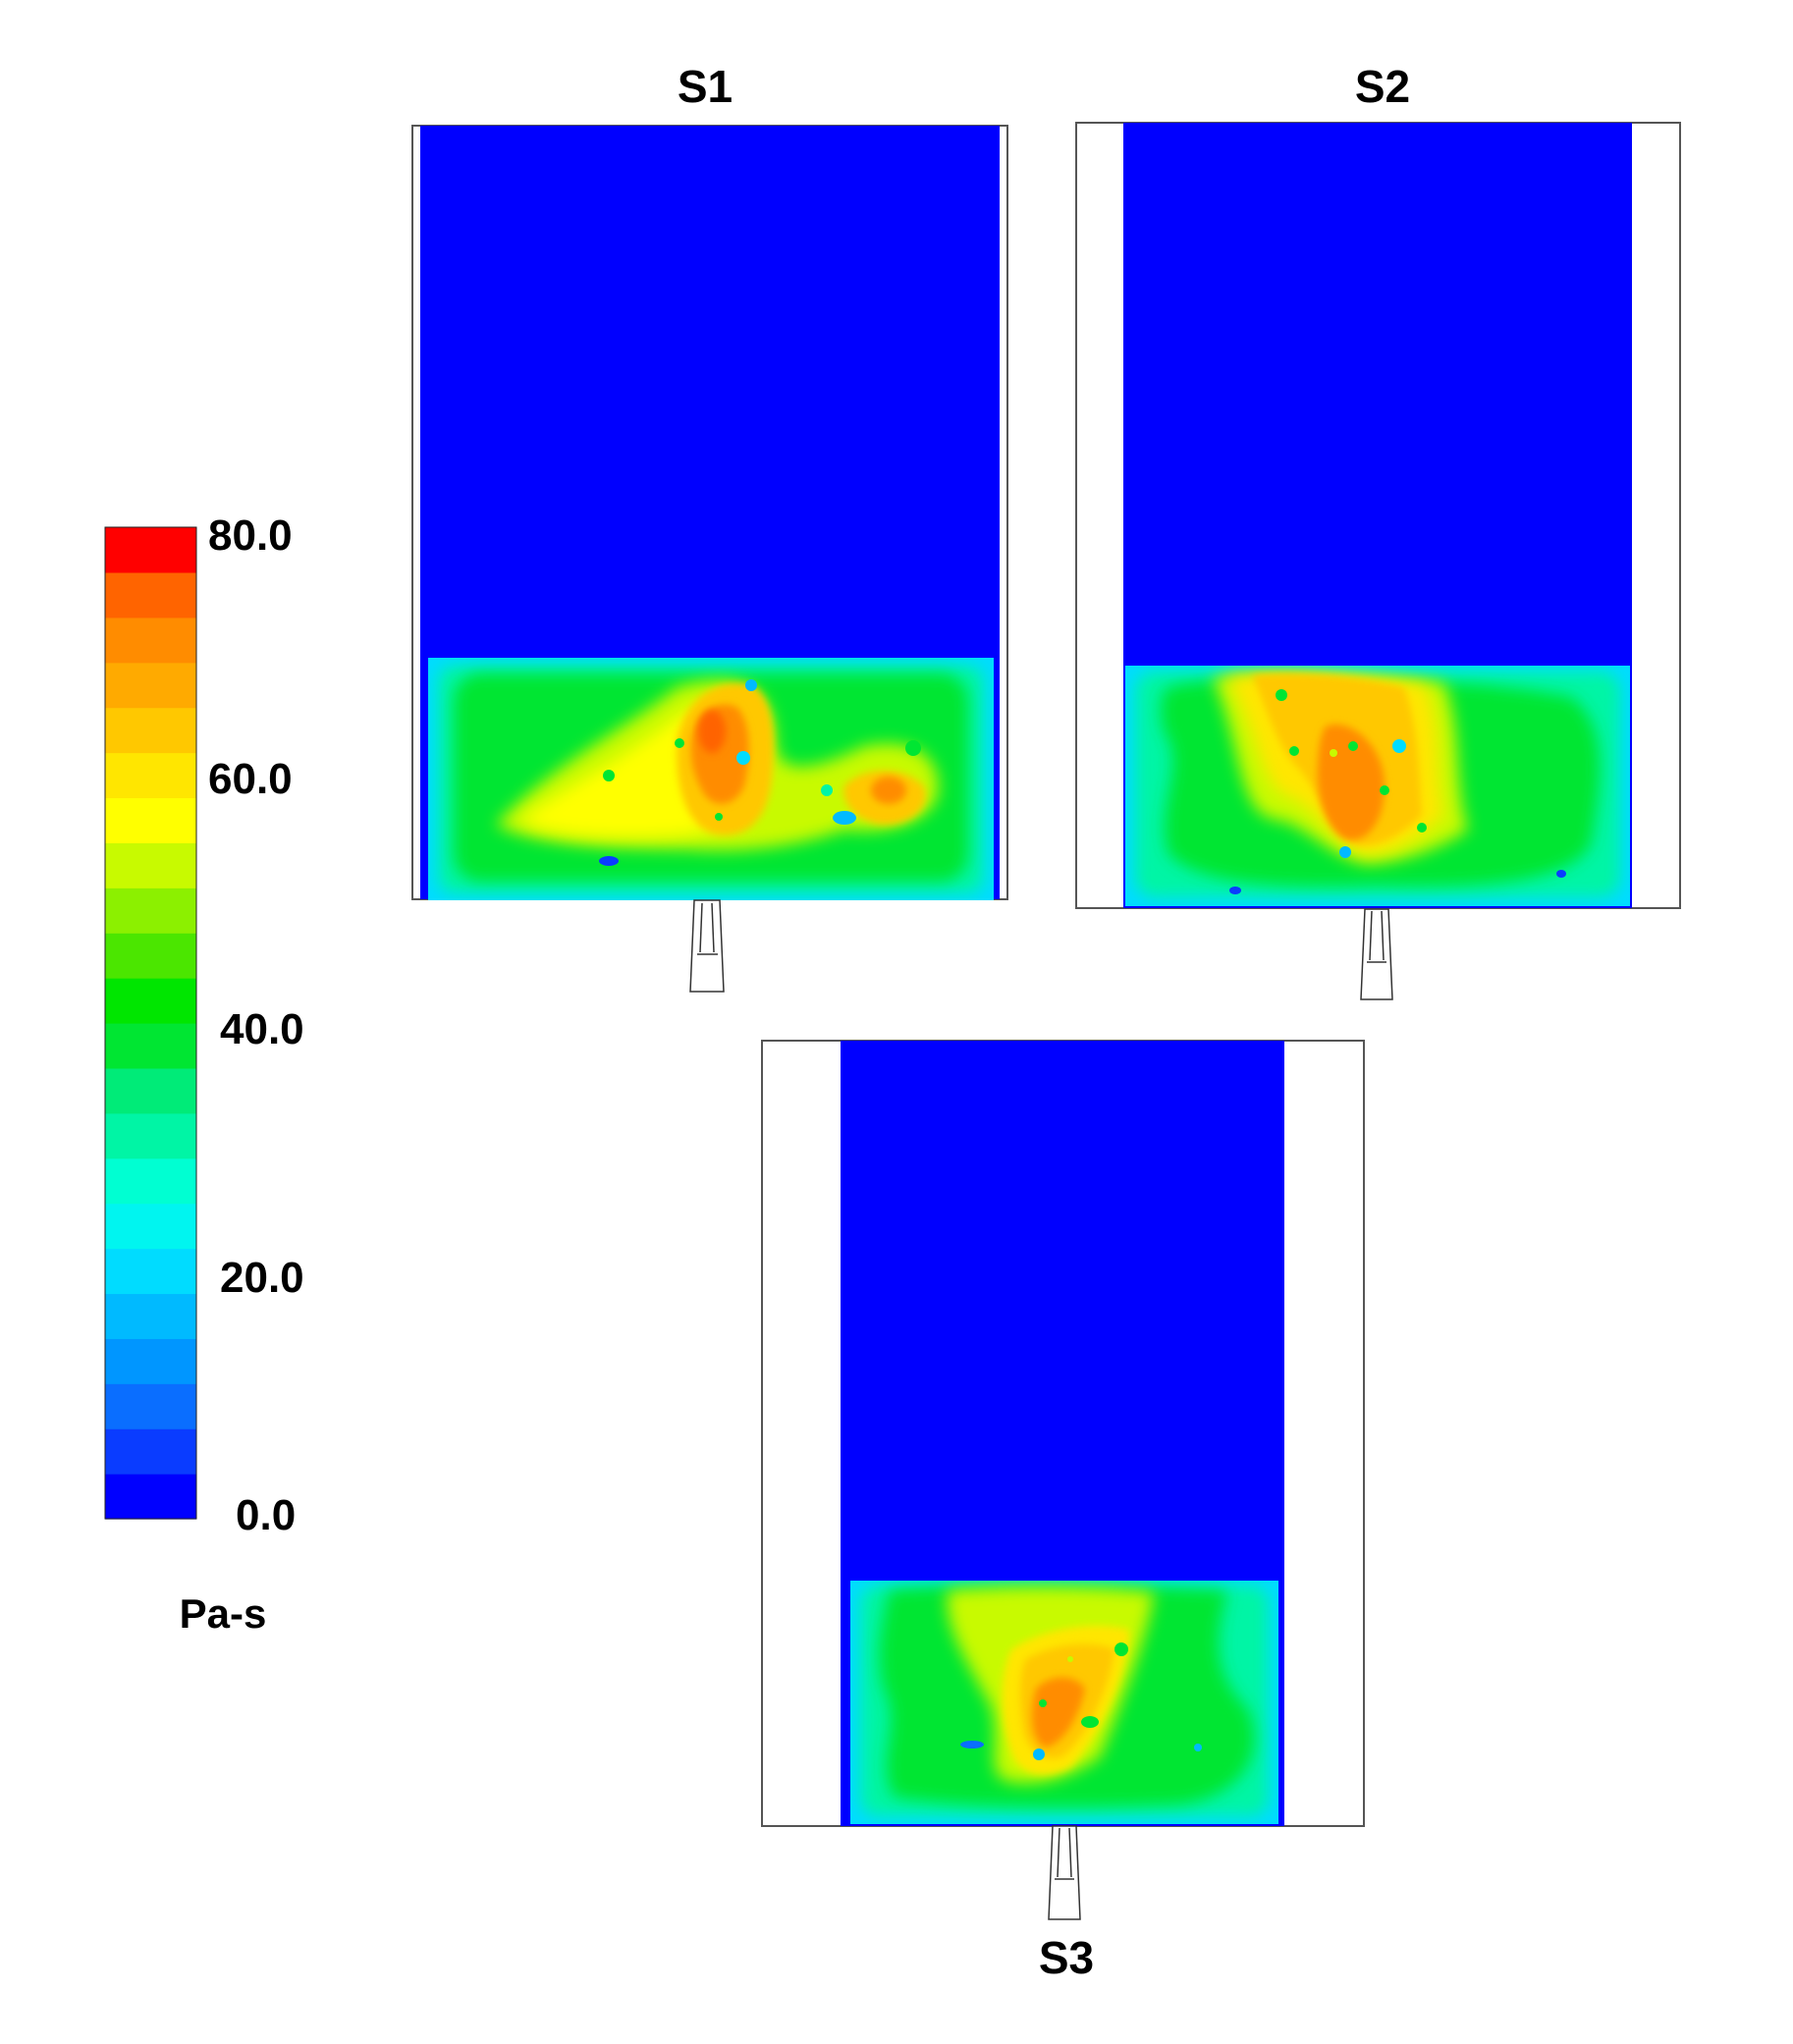 This screenshot has height=2044, width=1793. Describe the element at coordinates (262, 1278) in the screenshot. I see `colorbar-tick-label: 20.0` at that location.